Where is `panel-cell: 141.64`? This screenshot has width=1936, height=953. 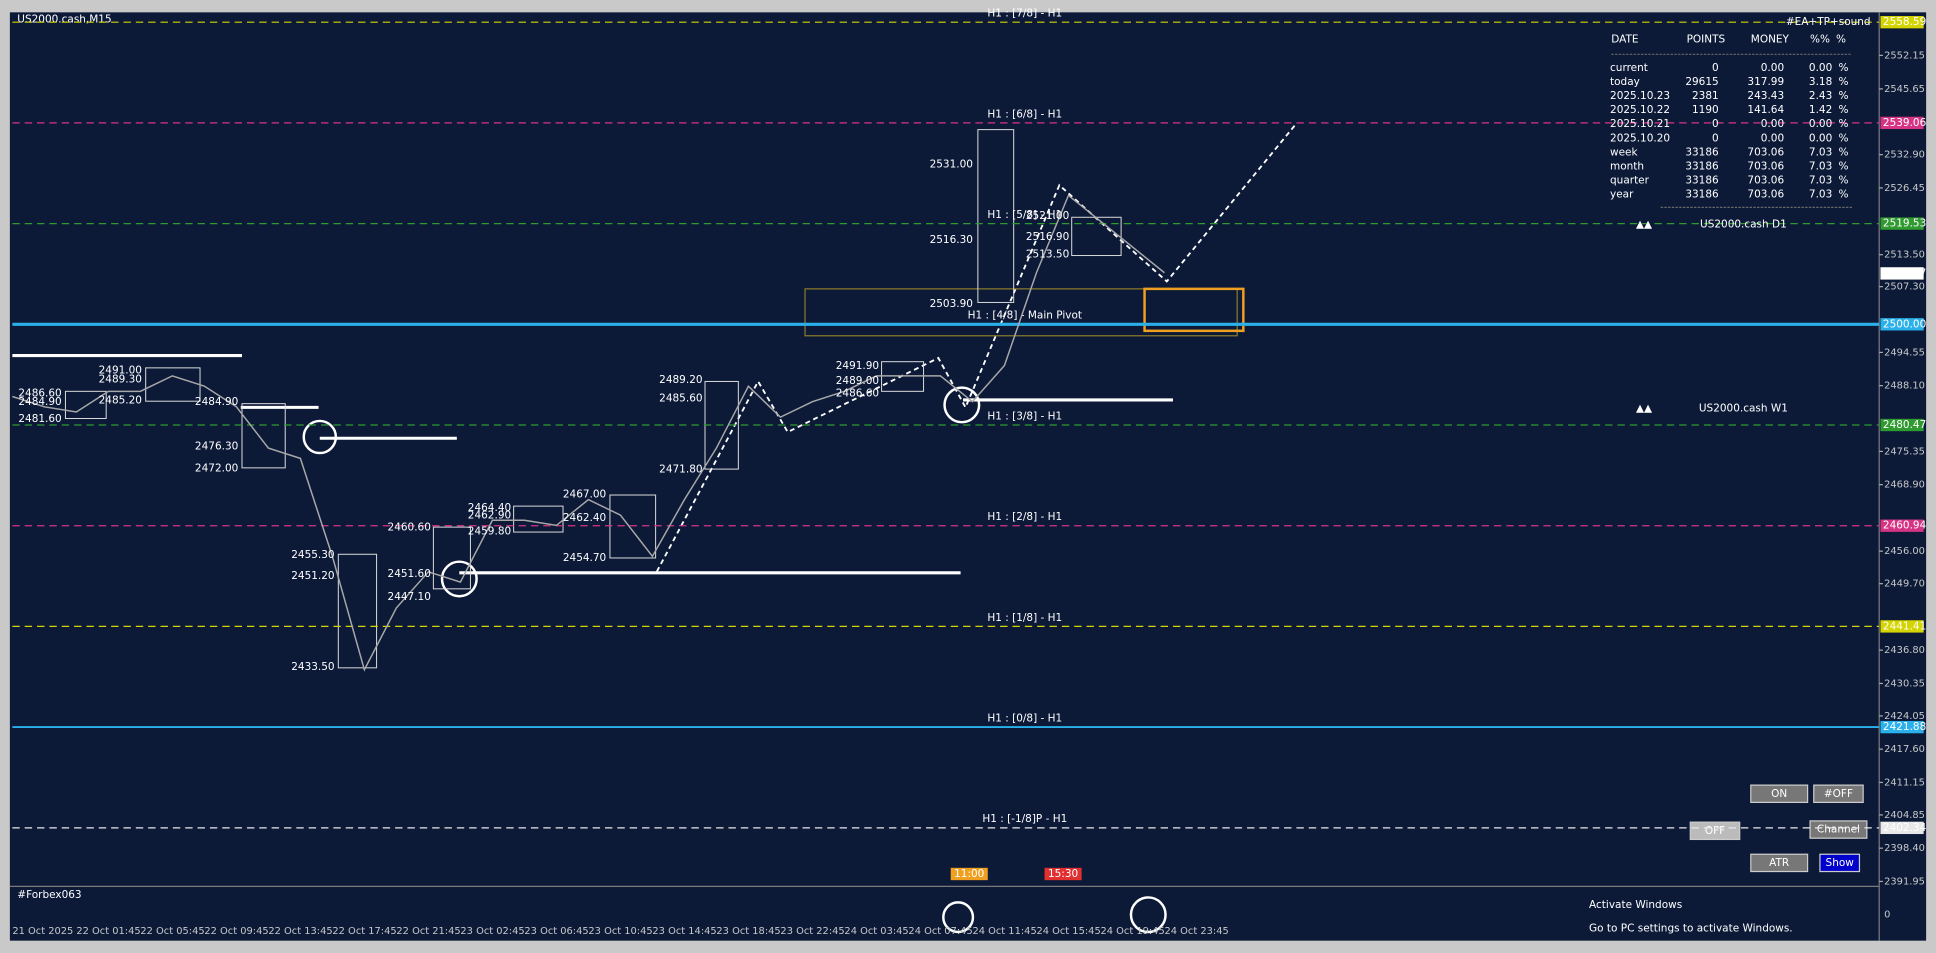 panel-cell: 141.64 is located at coordinates (1765, 110).